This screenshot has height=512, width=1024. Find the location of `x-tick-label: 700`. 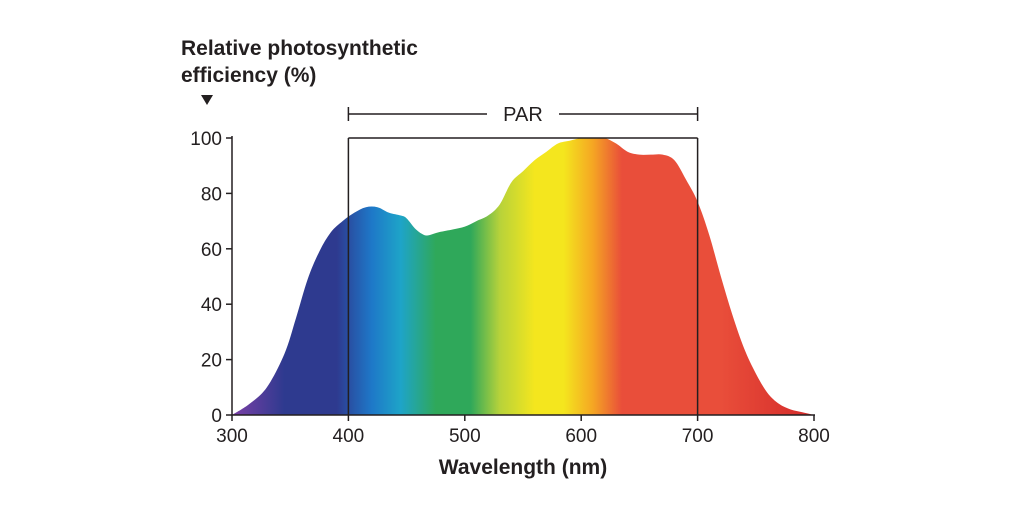

x-tick-label: 700 is located at coordinates (698, 436).